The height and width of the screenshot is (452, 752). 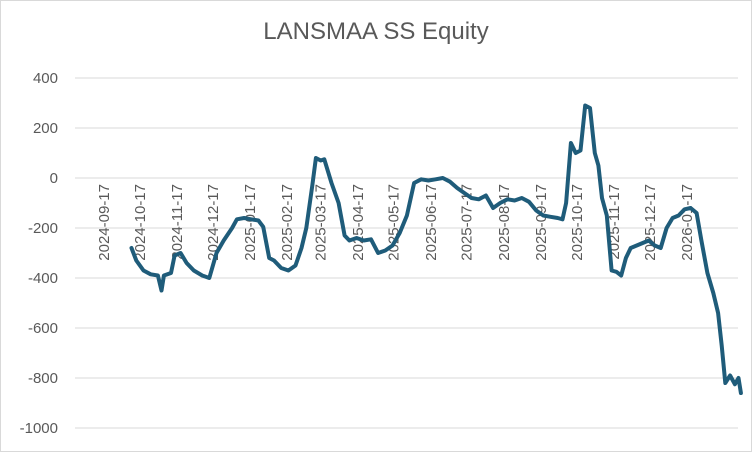 I want to click on y-tick-label: -800, so click(x=43, y=378).